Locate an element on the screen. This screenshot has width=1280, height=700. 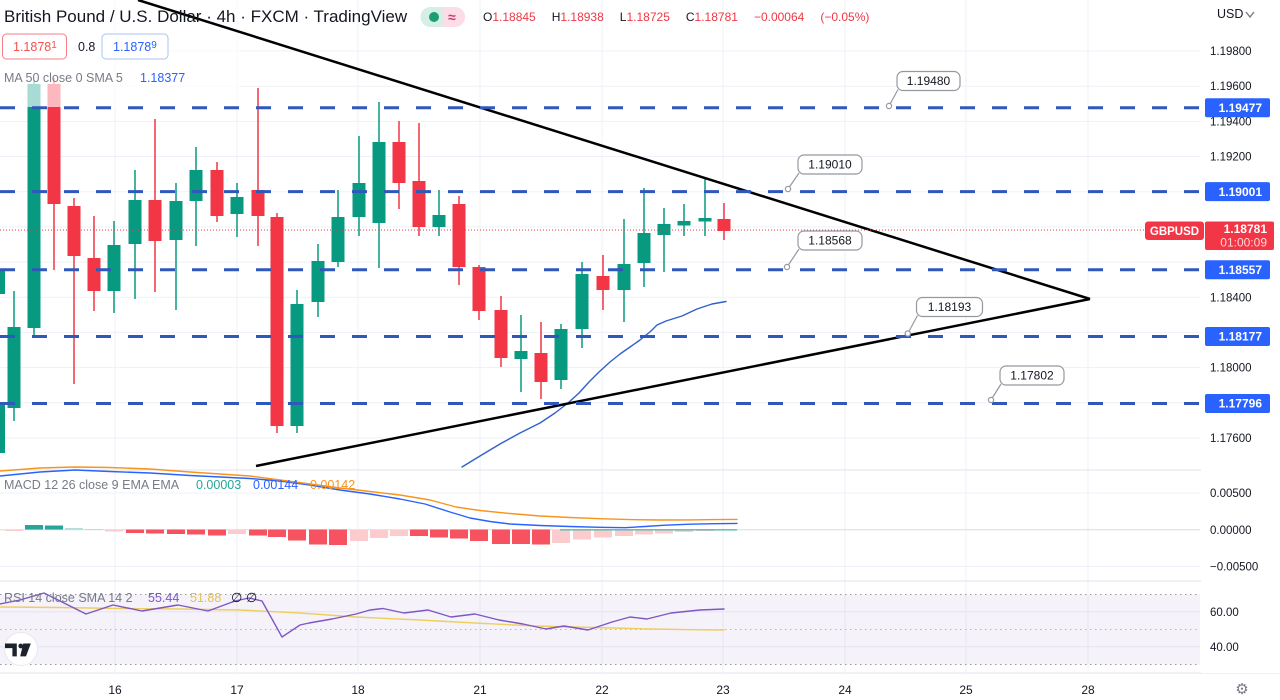
svg-text: 55.44 is located at coordinates (163, 598).